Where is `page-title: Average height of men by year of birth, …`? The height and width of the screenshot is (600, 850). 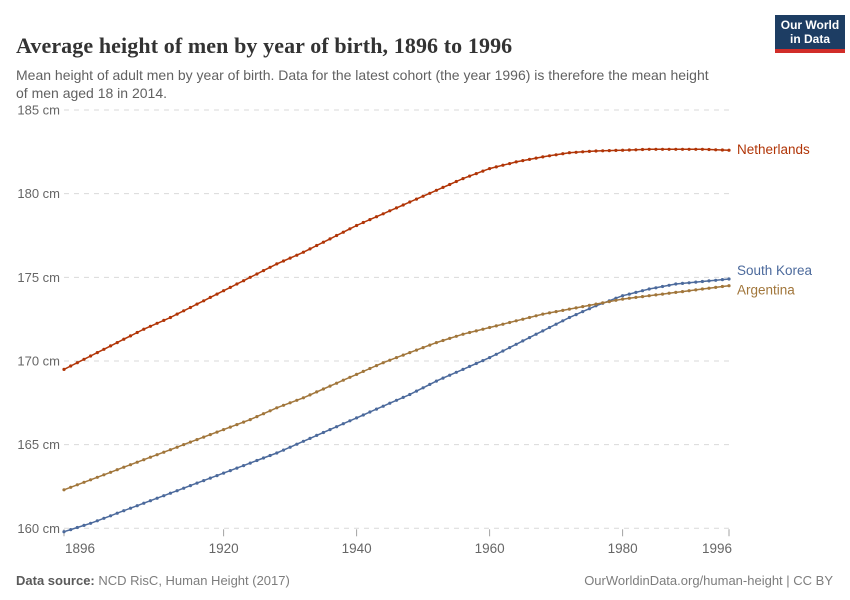 page-title: Average height of men by year of birth, … is located at coordinates (264, 45).